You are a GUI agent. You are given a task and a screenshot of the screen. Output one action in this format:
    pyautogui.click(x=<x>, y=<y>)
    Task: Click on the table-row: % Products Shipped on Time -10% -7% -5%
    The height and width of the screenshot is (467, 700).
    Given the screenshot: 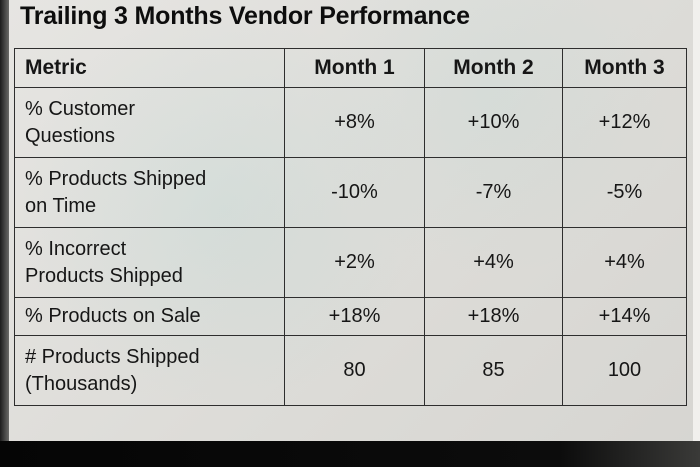 What is the action you would take?
    pyautogui.click(x=350, y=192)
    